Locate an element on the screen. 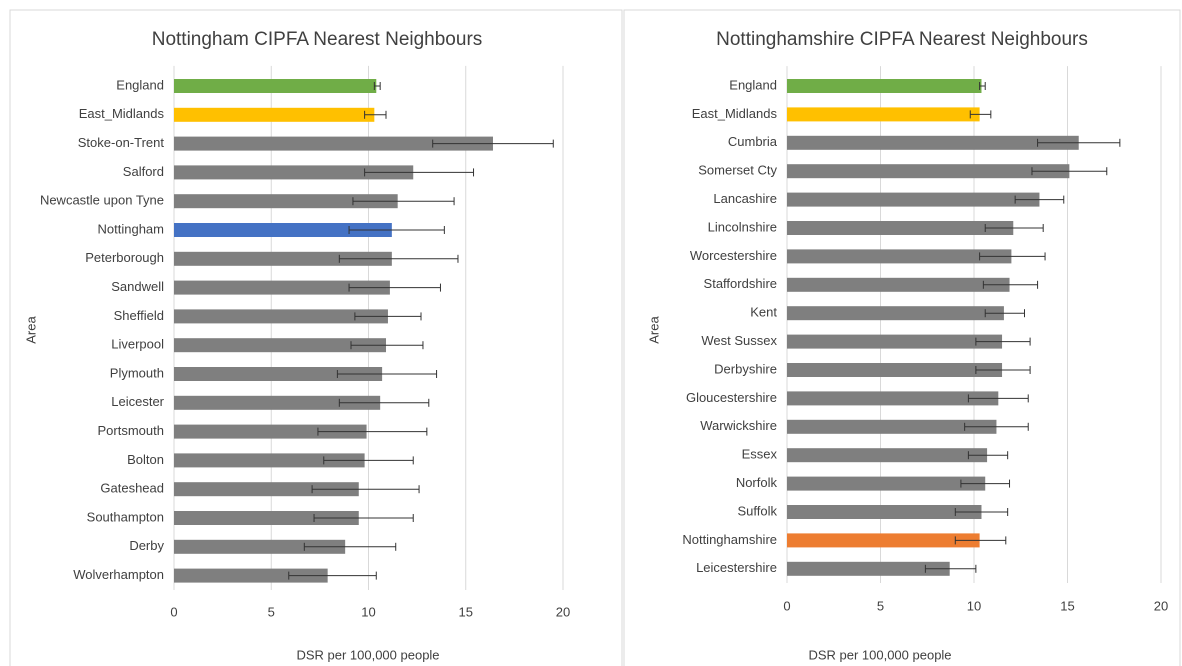 The height and width of the screenshot is (666, 1182). x-tick-label: 10 is located at coordinates (368, 611).